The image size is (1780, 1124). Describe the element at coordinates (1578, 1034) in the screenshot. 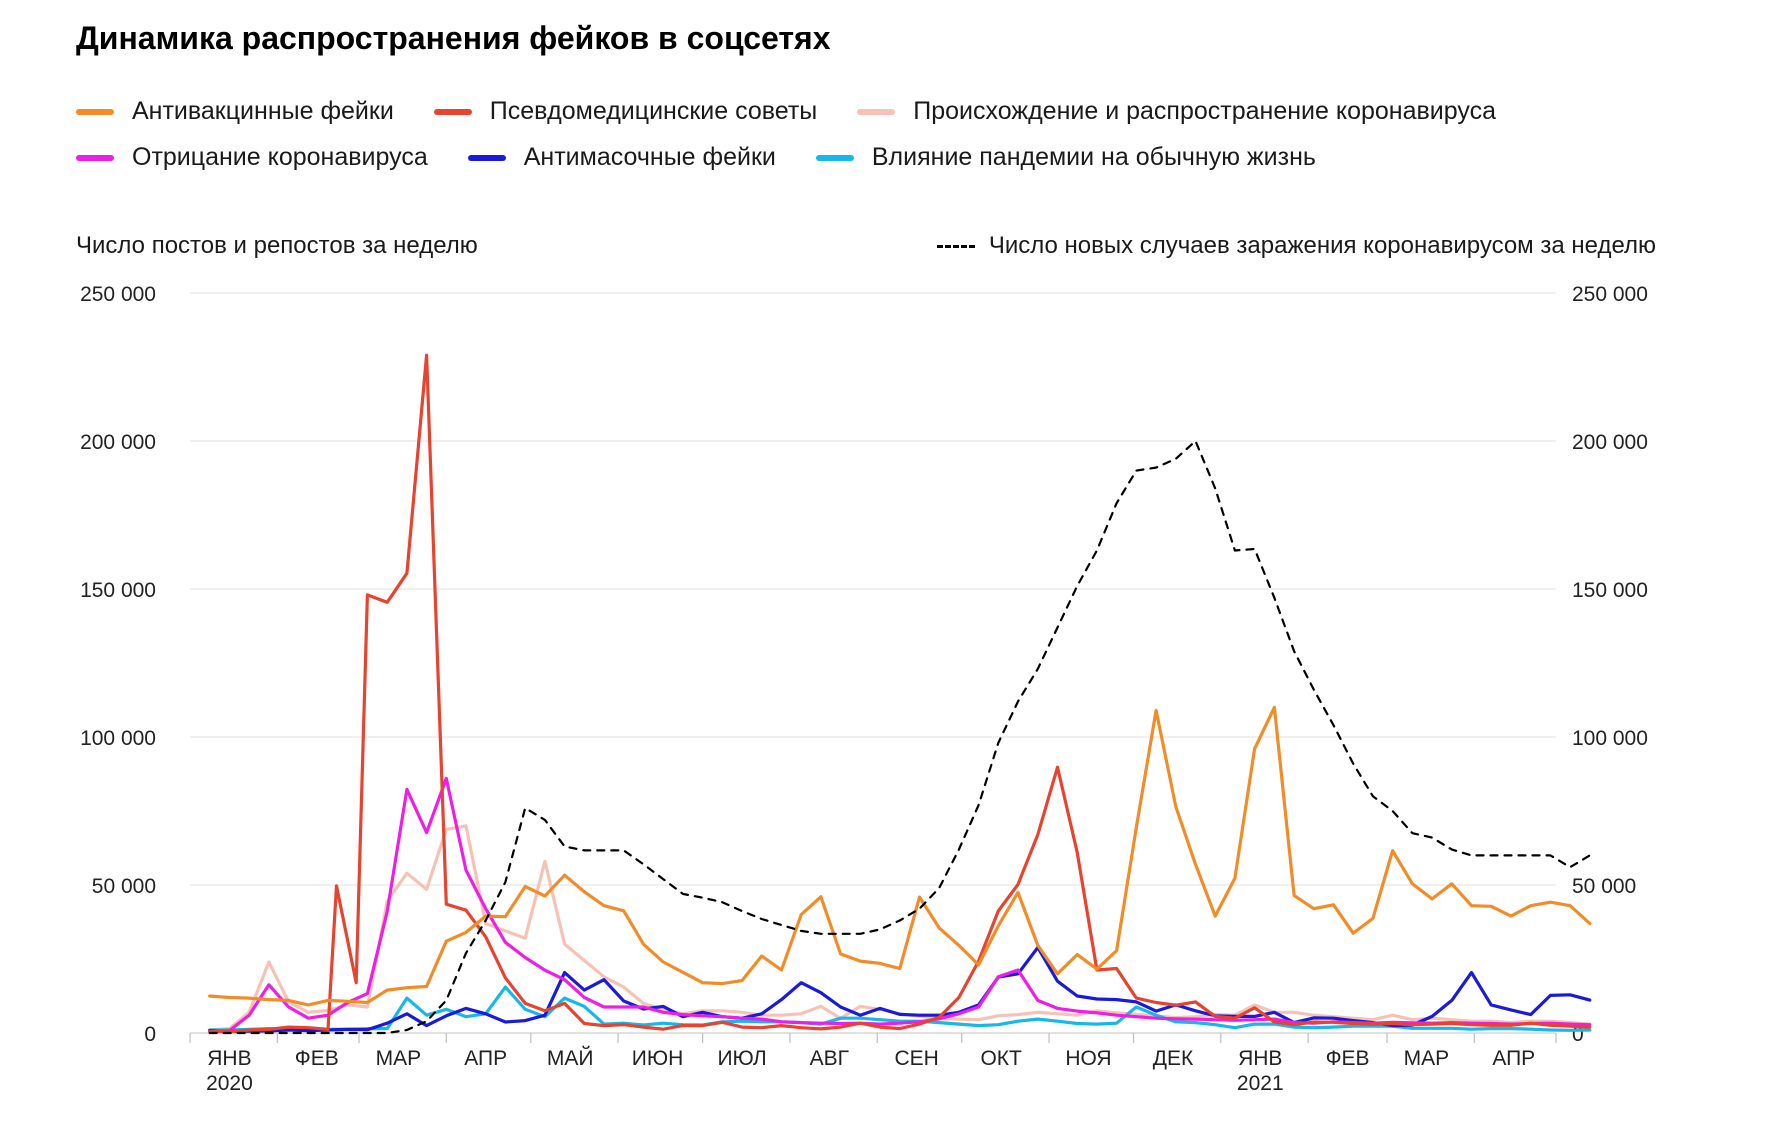

I see `y-tick-right-0: 0` at that location.